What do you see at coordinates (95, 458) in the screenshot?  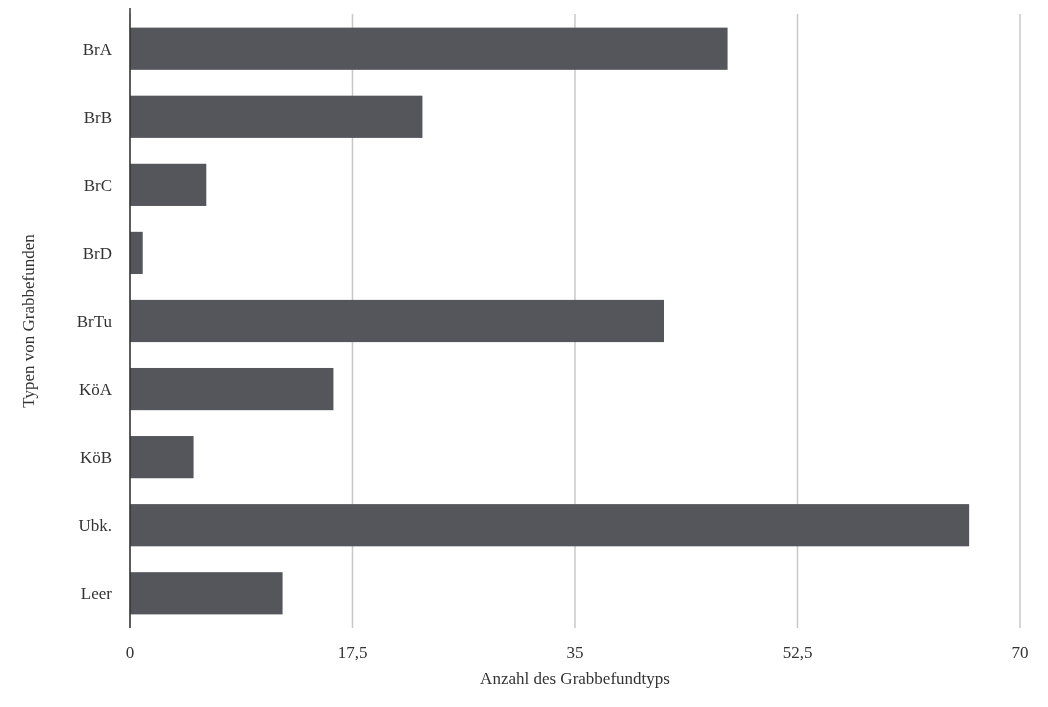 I see `y-tick-label: KöB` at bounding box center [95, 458].